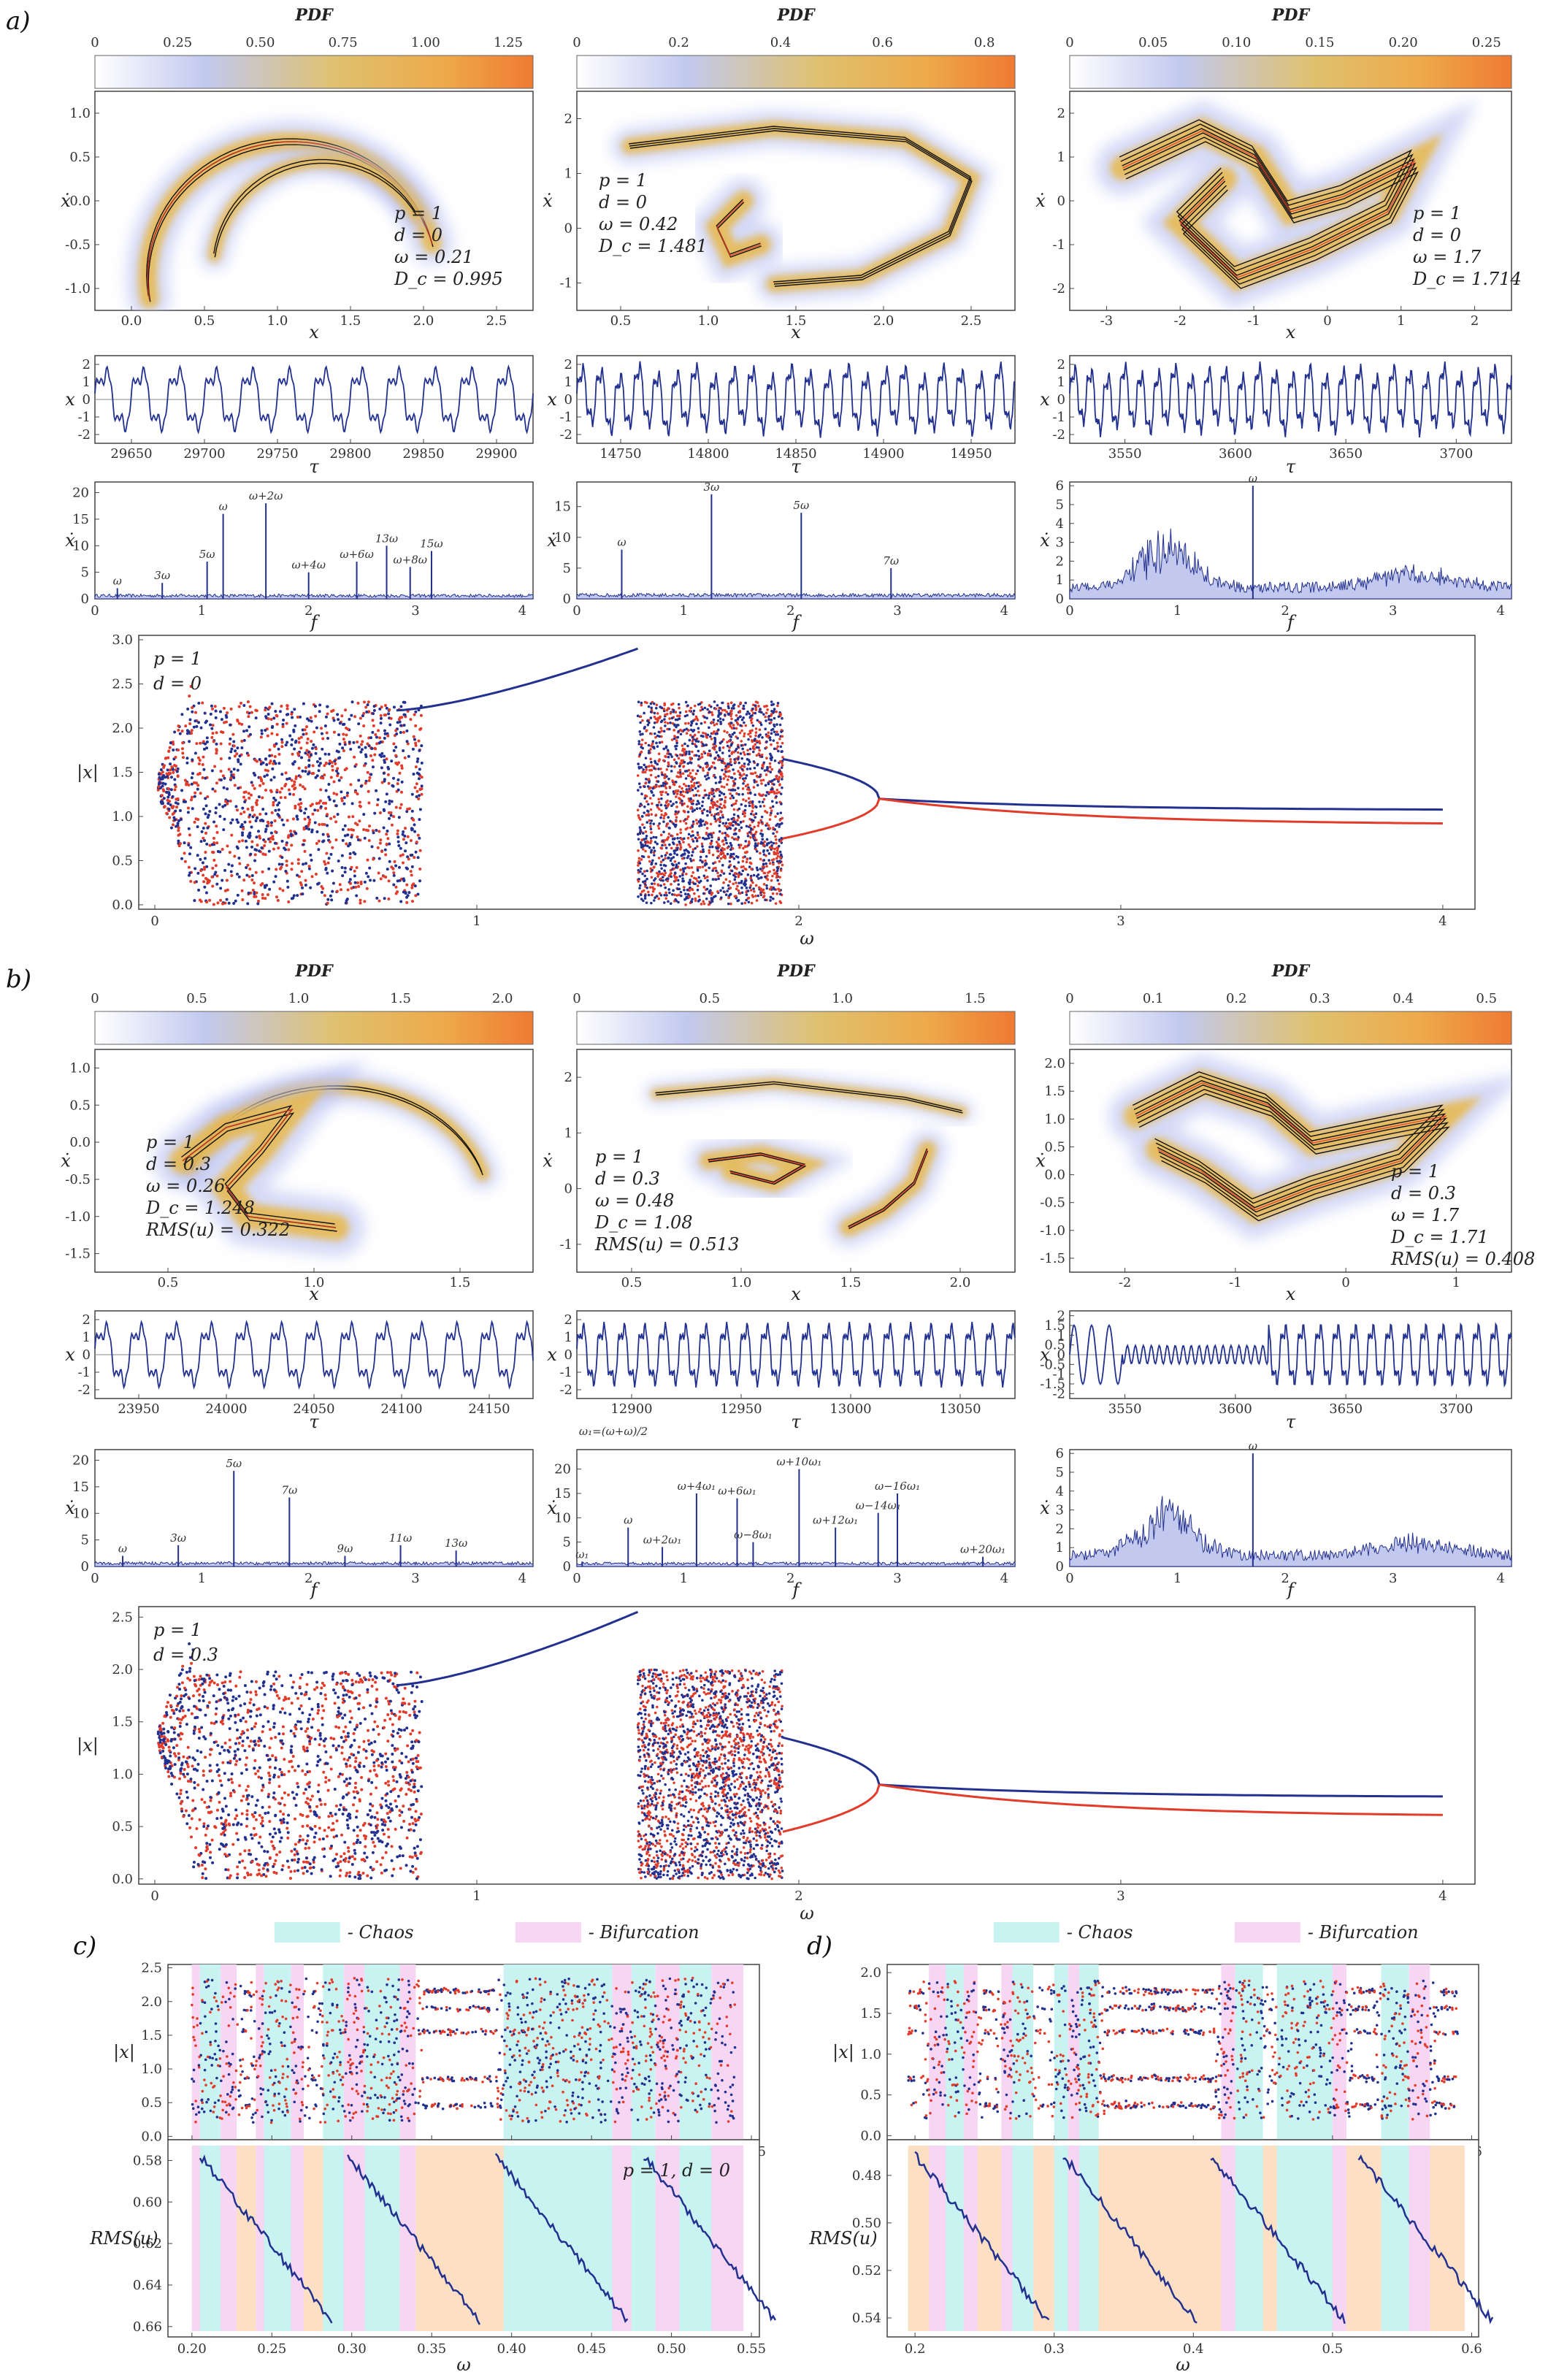  I want to click on x-tick-label: -1, so click(1253, 321).